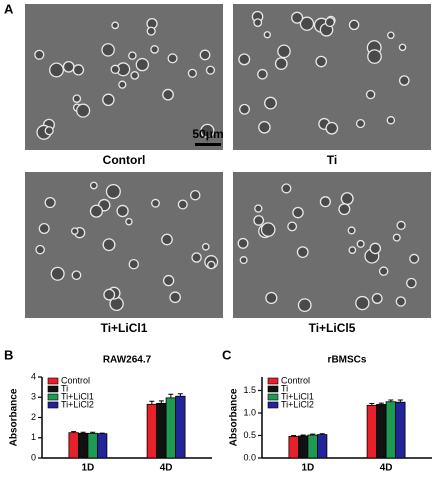 This screenshot has height=500, width=435. I want to click on image-label: Ti+LiCl1, so click(124, 328).